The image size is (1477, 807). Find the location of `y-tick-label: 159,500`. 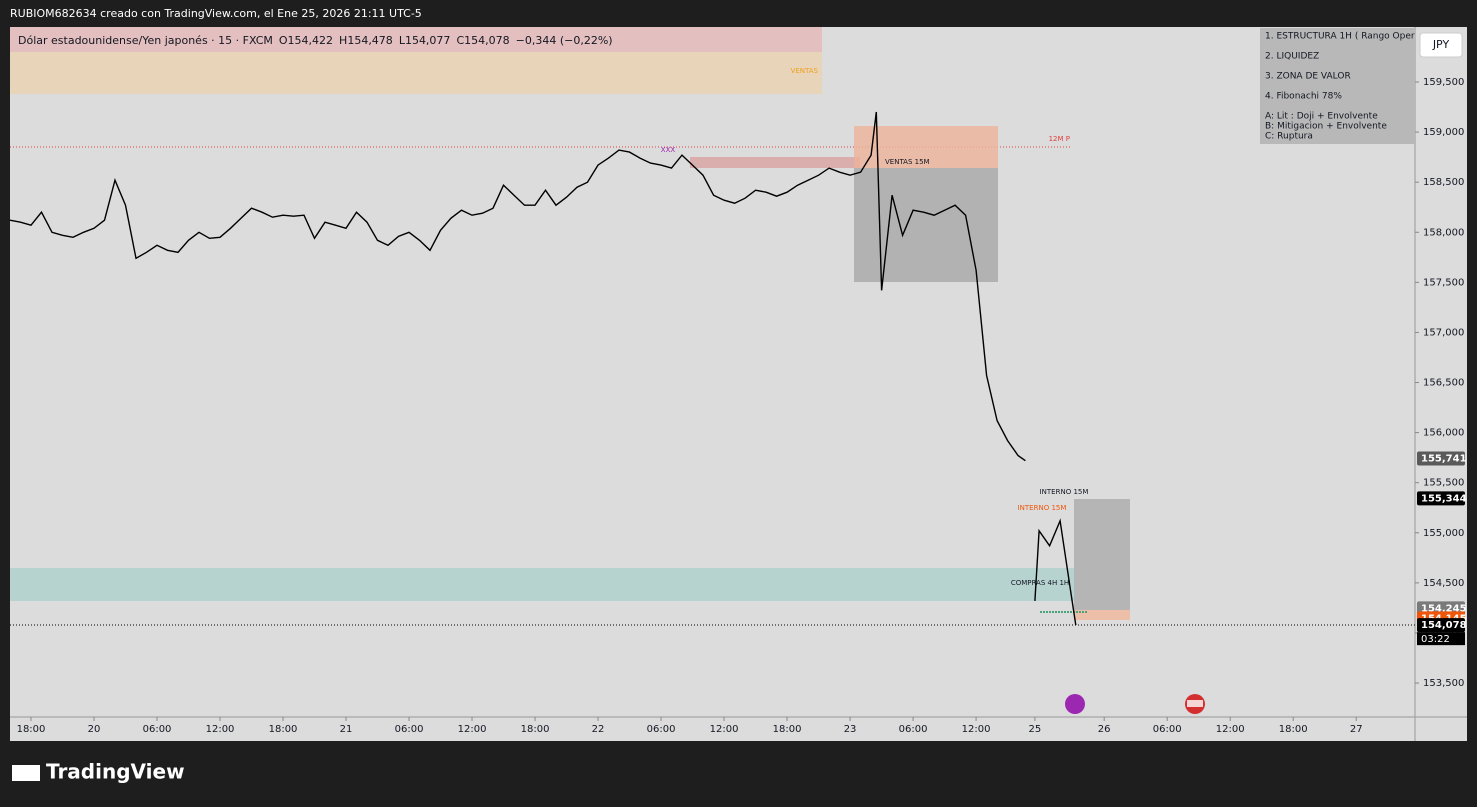

y-tick-label: 159,500 is located at coordinates (1443, 82).